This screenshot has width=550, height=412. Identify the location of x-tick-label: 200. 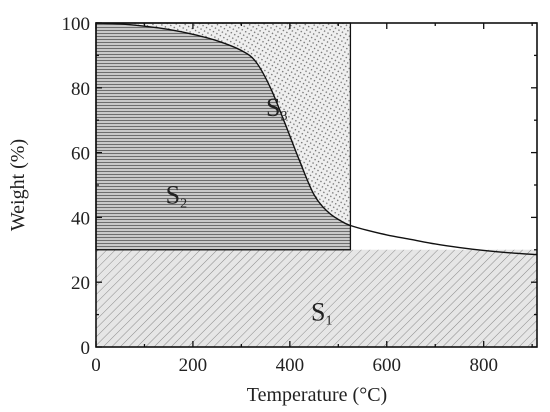
(193, 365).